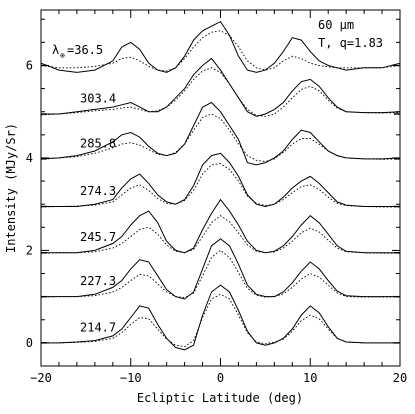  What do you see at coordinates (98, 327) in the screenshot?
I see `series-label: 214.7` at bounding box center [98, 327].